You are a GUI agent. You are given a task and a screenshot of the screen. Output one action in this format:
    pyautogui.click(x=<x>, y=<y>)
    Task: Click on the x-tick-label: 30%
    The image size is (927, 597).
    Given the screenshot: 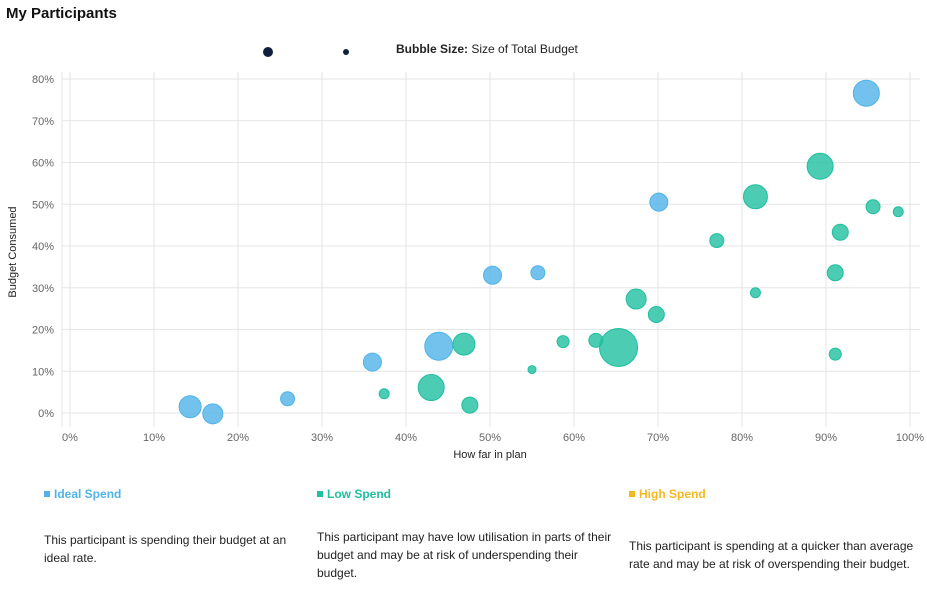 What is the action you would take?
    pyautogui.click(x=322, y=438)
    